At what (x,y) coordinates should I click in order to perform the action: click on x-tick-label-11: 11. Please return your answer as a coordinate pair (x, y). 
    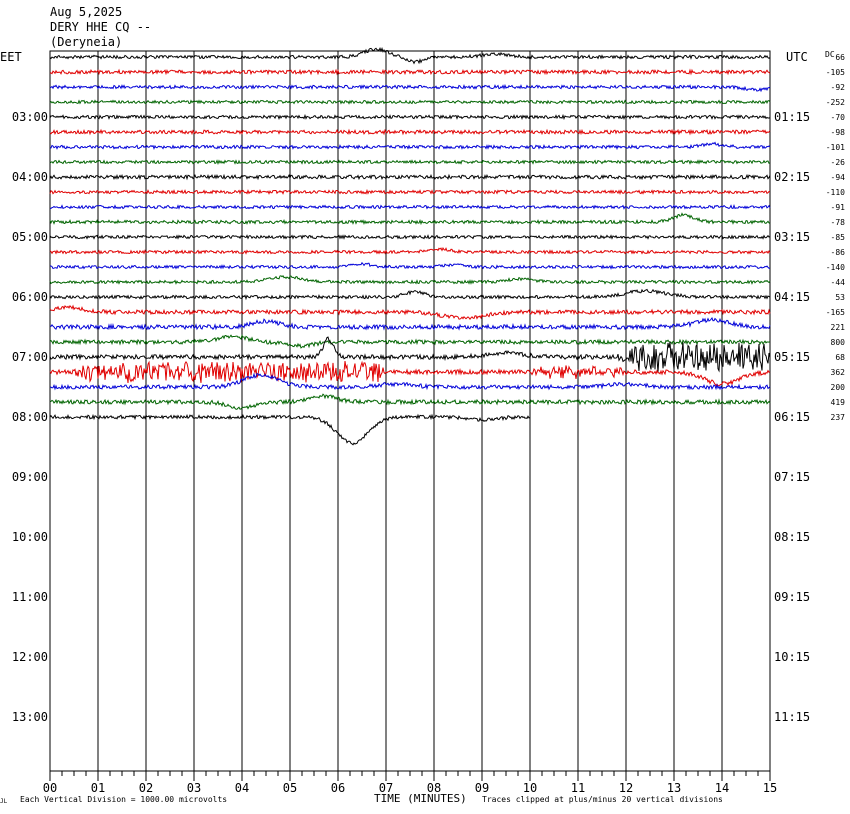
    Looking at the image, I should click on (578, 788).